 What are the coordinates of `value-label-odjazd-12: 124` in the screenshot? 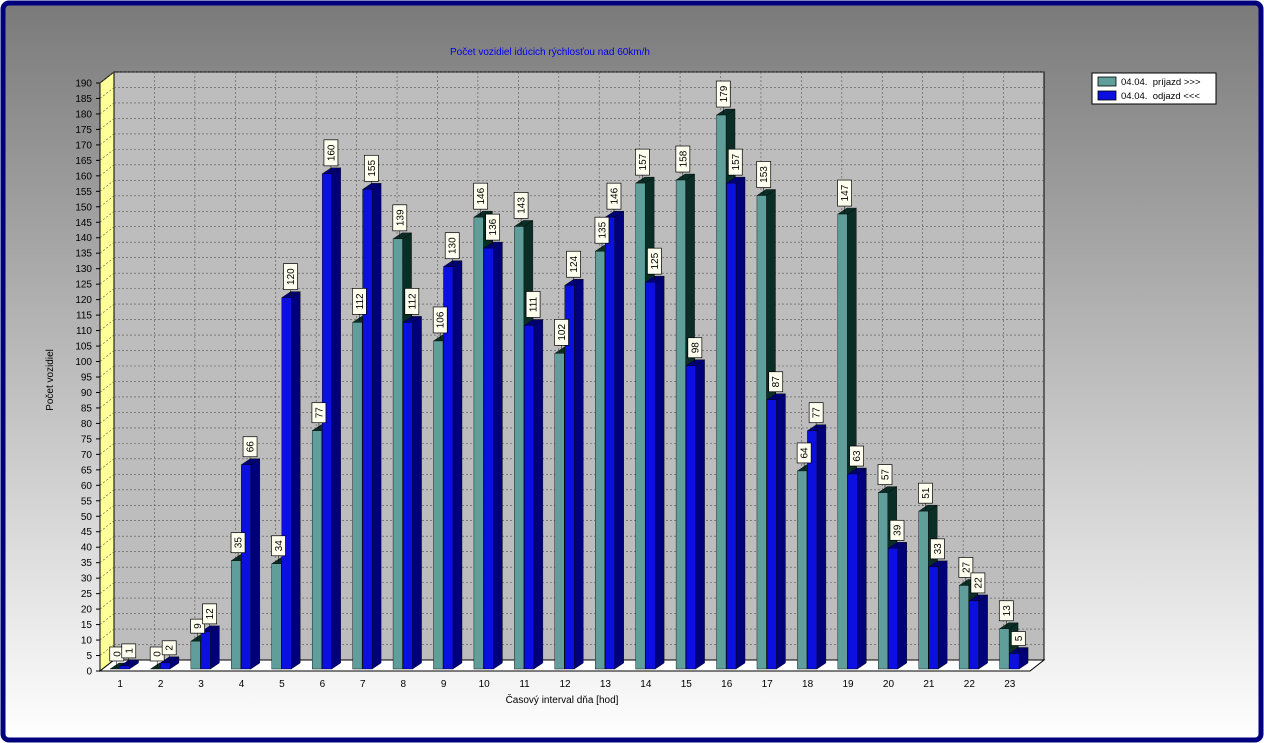 It's located at (573, 267).